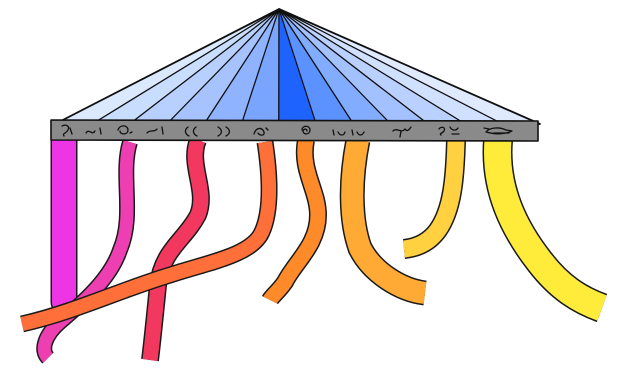  I want to click on yellow-ribbon, so click(545, 230).